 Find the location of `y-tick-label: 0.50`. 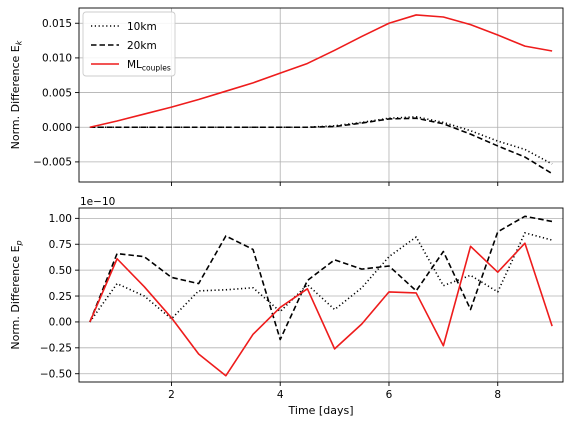

y-tick-label: 0.50 is located at coordinates (60, 271).